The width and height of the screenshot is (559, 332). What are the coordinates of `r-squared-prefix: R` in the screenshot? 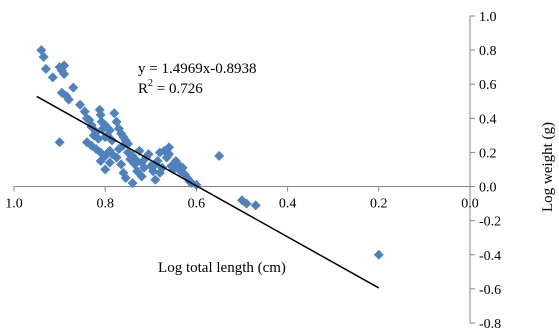 It's located at (143, 89).